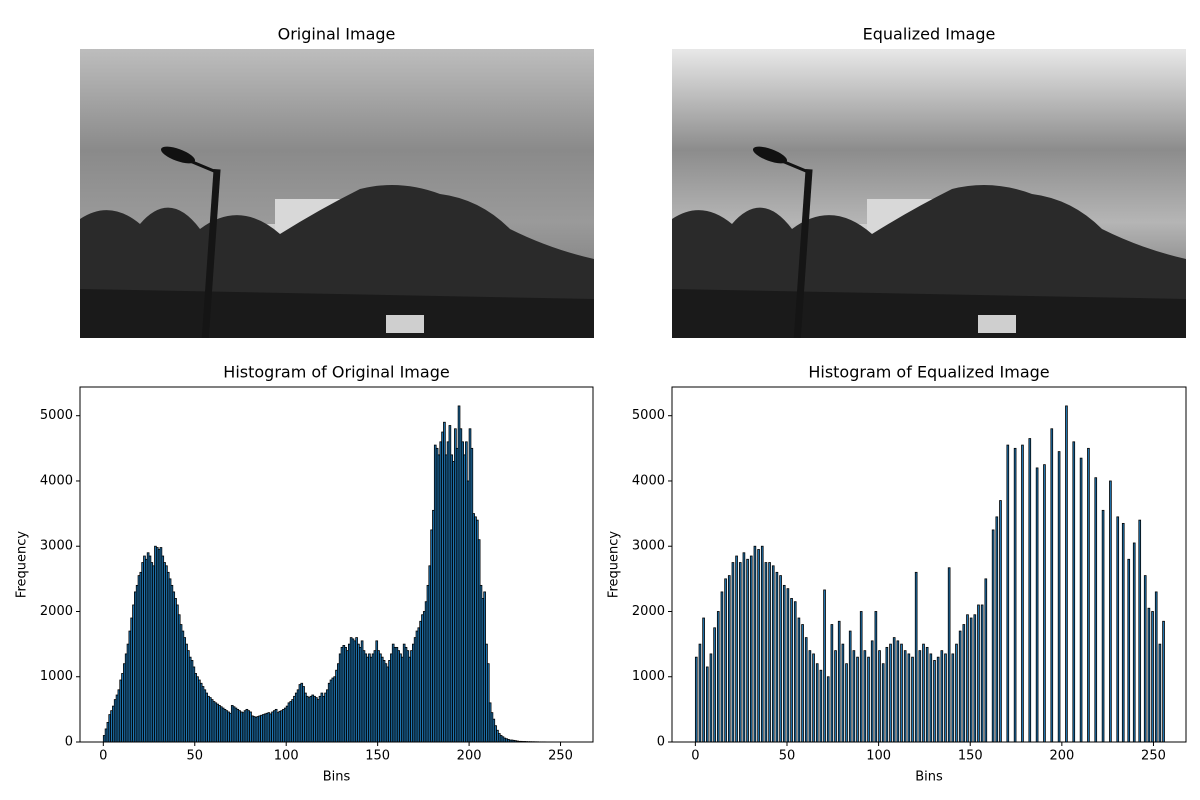 The image size is (1200, 800). What do you see at coordinates (929, 34) in the screenshot?
I see `image-title: Equalized Image` at bounding box center [929, 34].